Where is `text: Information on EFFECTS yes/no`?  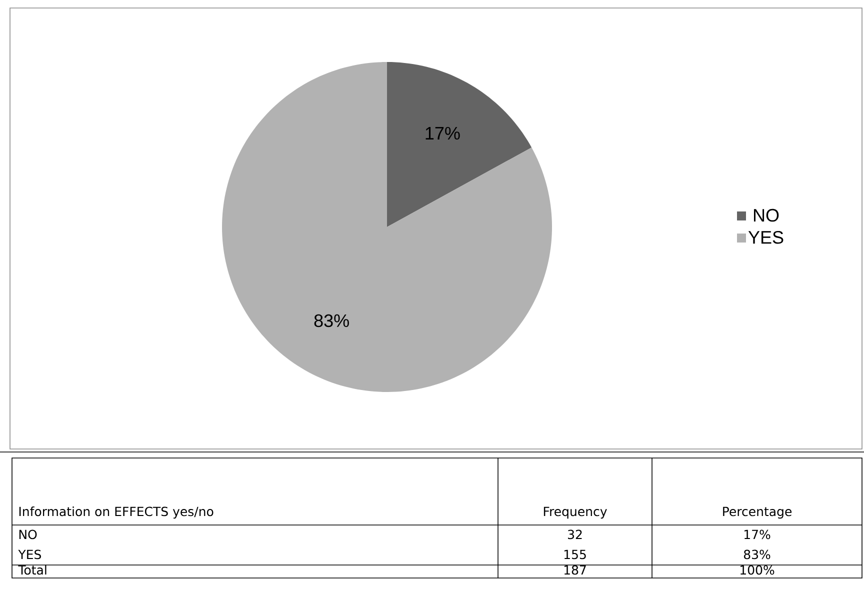 text: Information on EFFECTS yes/no is located at coordinates (116, 512).